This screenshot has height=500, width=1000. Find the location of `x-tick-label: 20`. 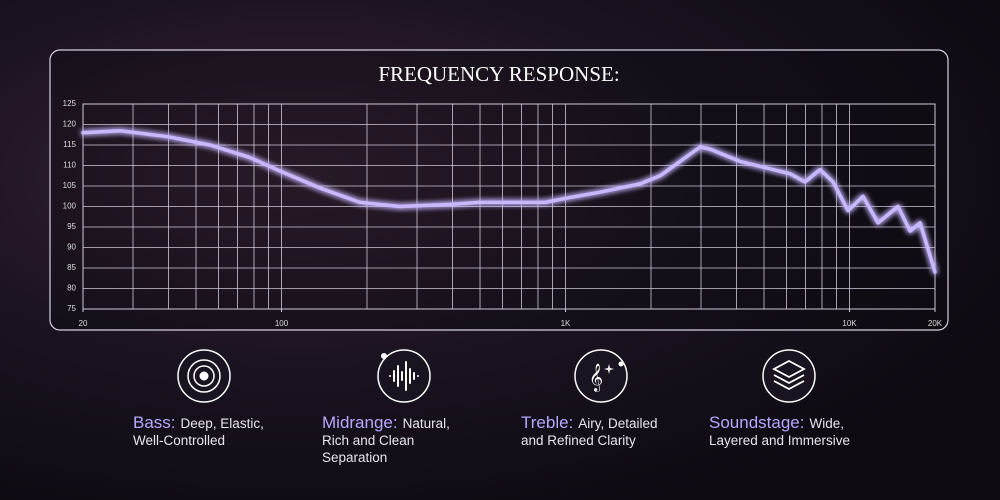

x-tick-label: 20 is located at coordinates (83, 323).